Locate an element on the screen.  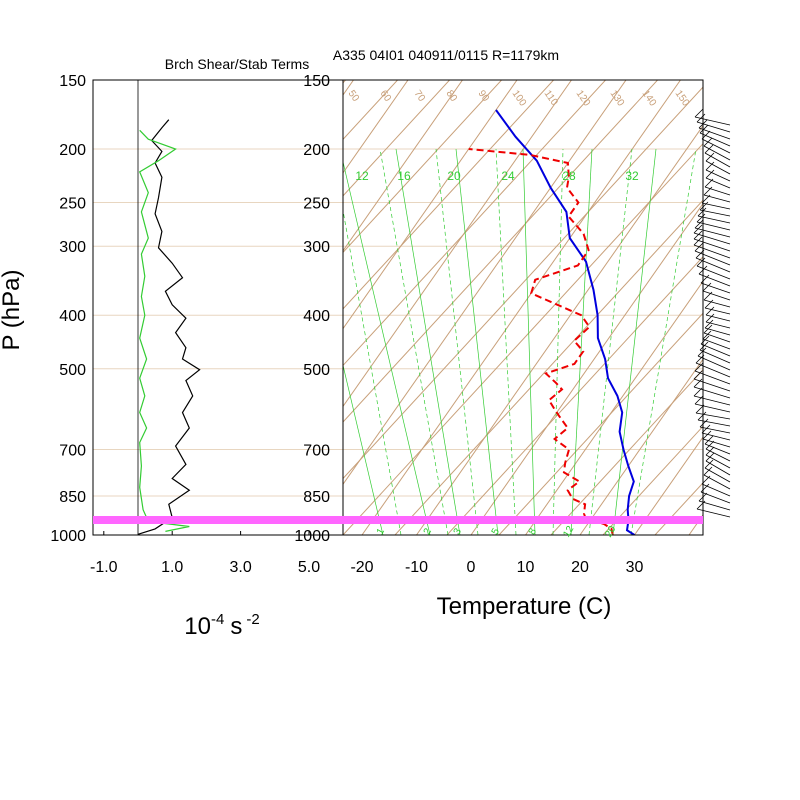
pressure-tick-label-right: 850 is located at coordinates (316, 497).